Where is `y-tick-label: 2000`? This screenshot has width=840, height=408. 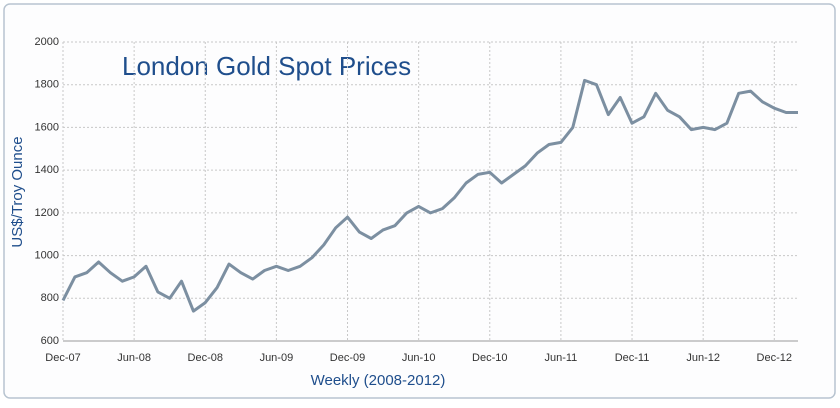
y-tick-label: 2000 is located at coordinates (47, 42).